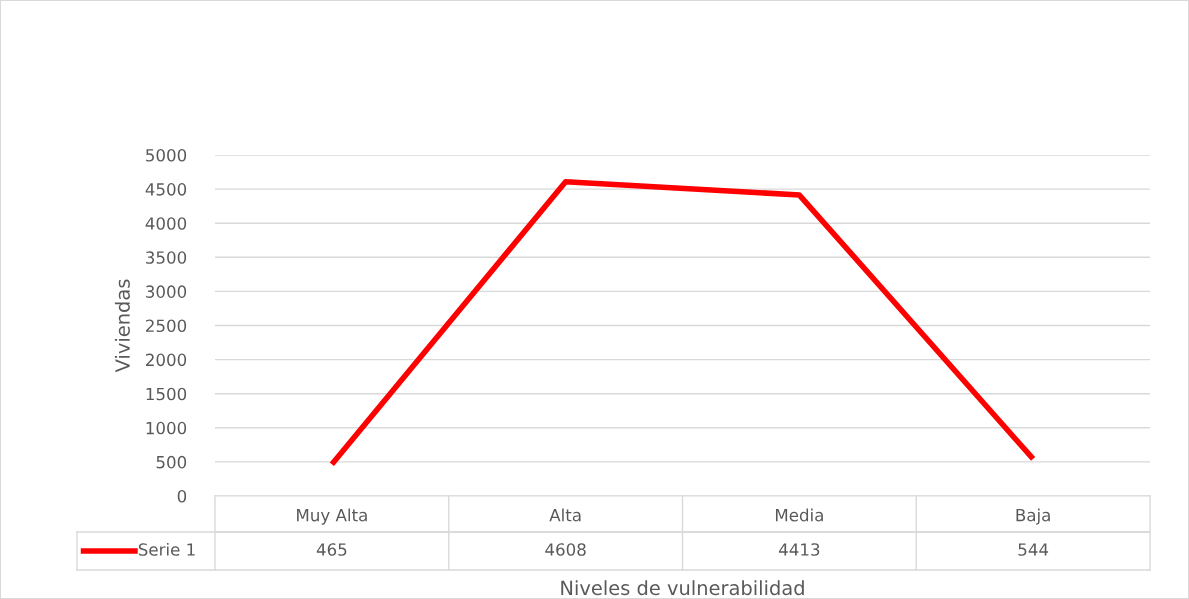 The height and width of the screenshot is (599, 1189). What do you see at coordinates (166, 326) in the screenshot?
I see `y-tick-label: 2500` at bounding box center [166, 326].